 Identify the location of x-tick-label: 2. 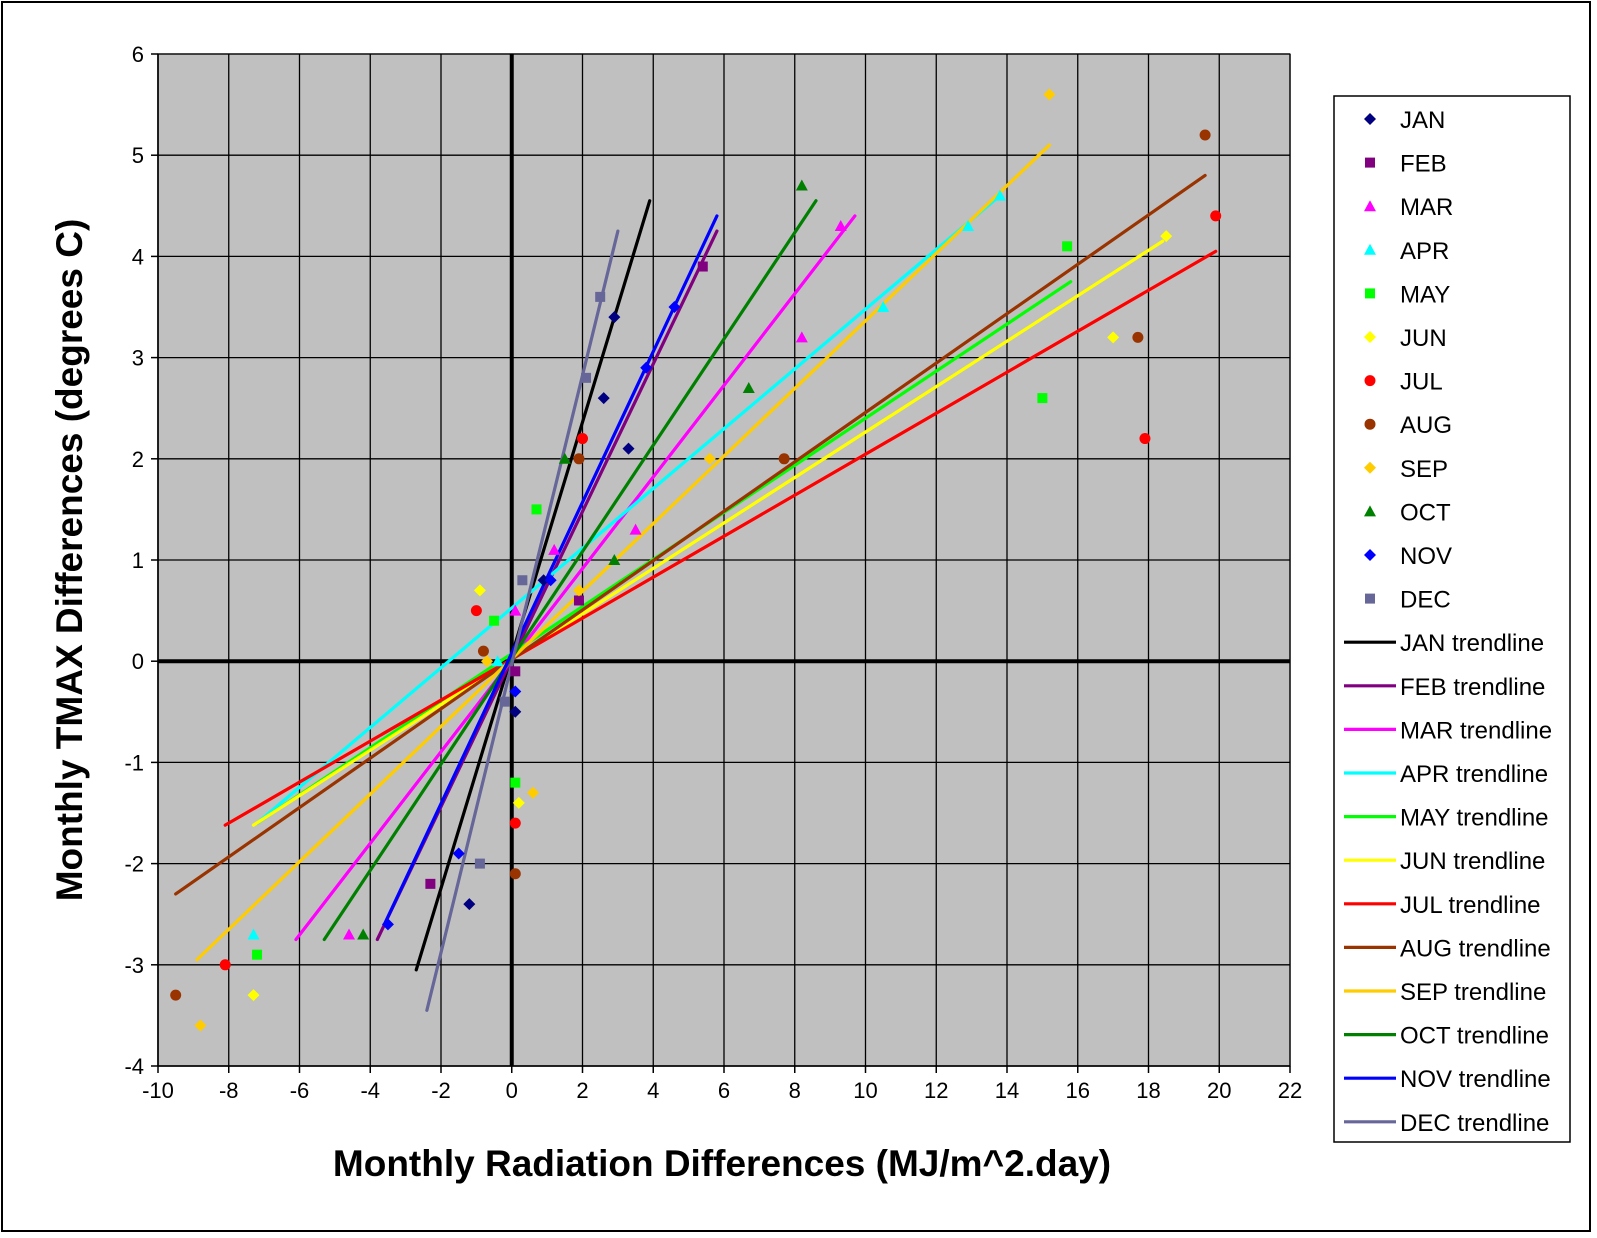
(582, 1090).